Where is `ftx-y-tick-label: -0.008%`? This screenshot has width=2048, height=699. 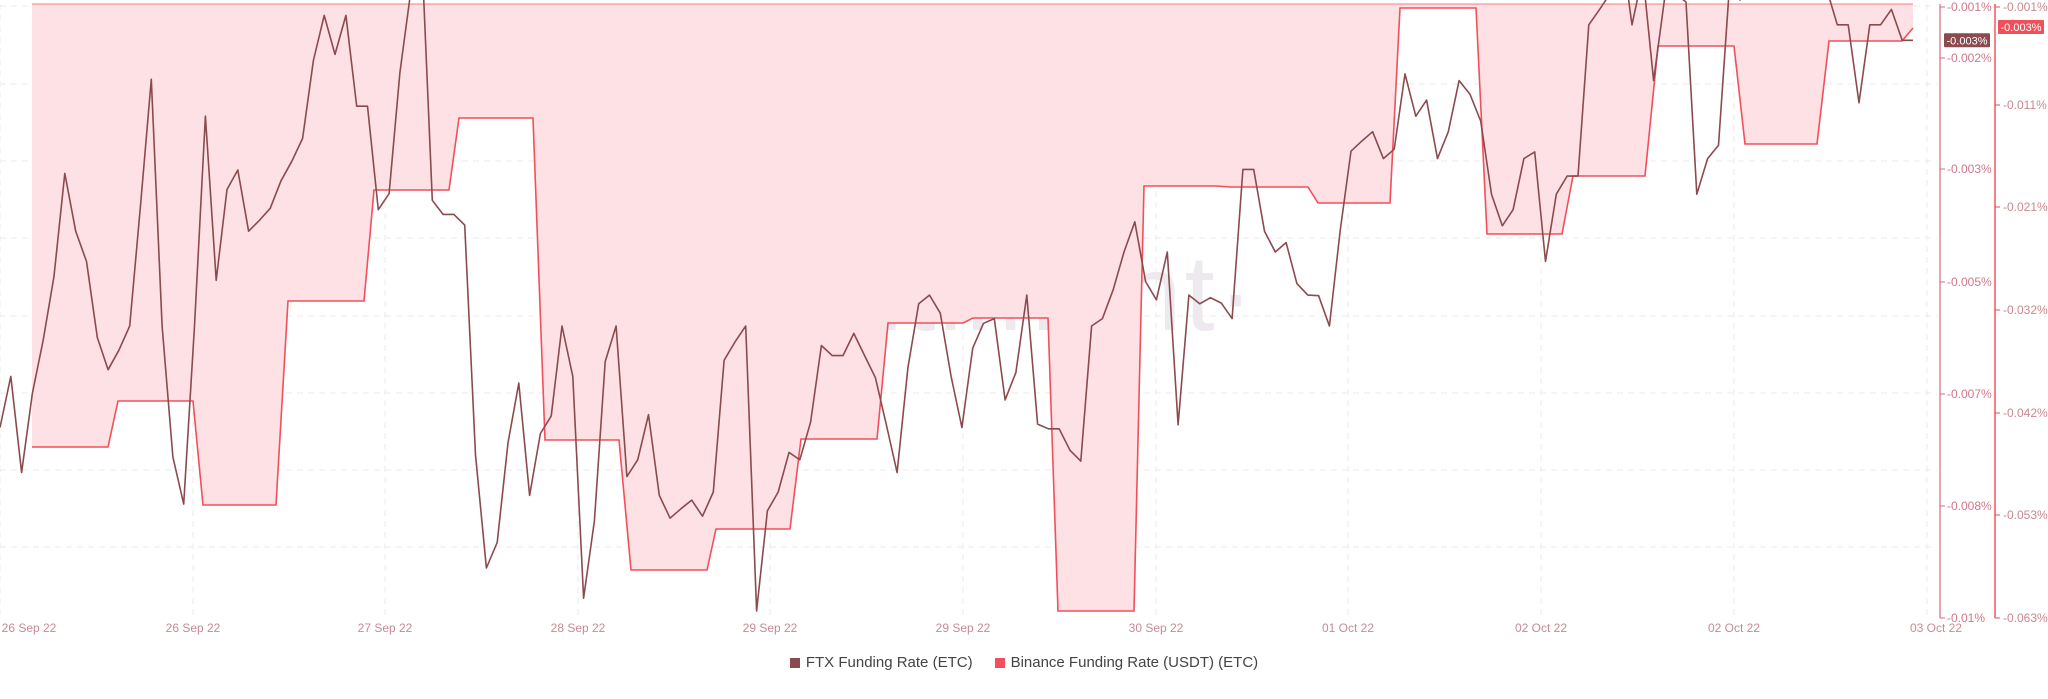
ftx-y-tick-label: -0.008% is located at coordinates (1969, 506).